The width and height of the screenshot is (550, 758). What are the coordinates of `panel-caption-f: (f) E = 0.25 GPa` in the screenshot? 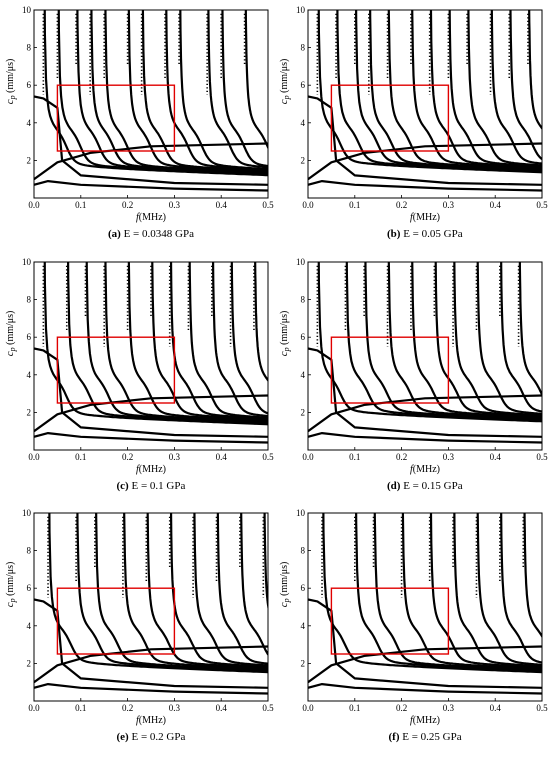 It's located at (425, 737).